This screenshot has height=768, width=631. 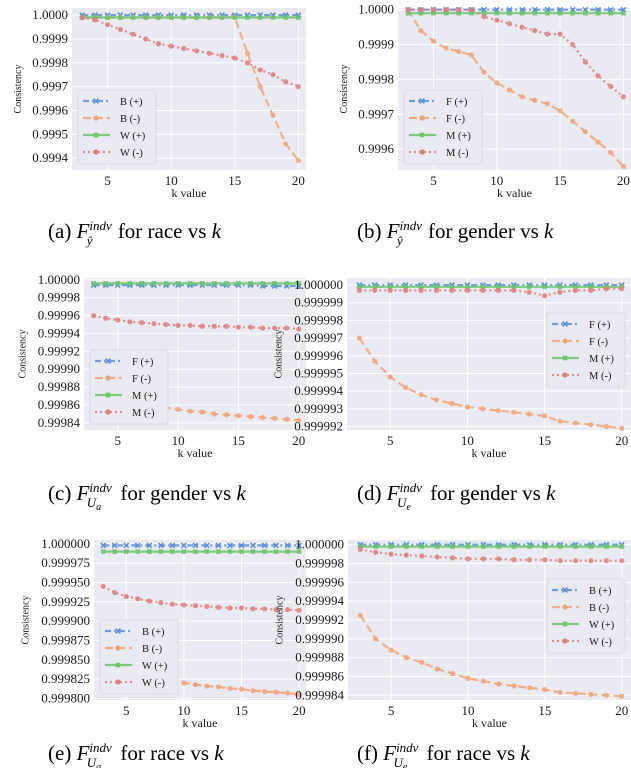 What do you see at coordinates (50, 62) in the screenshot?
I see `y-tick-label: 0.9998` at bounding box center [50, 62].